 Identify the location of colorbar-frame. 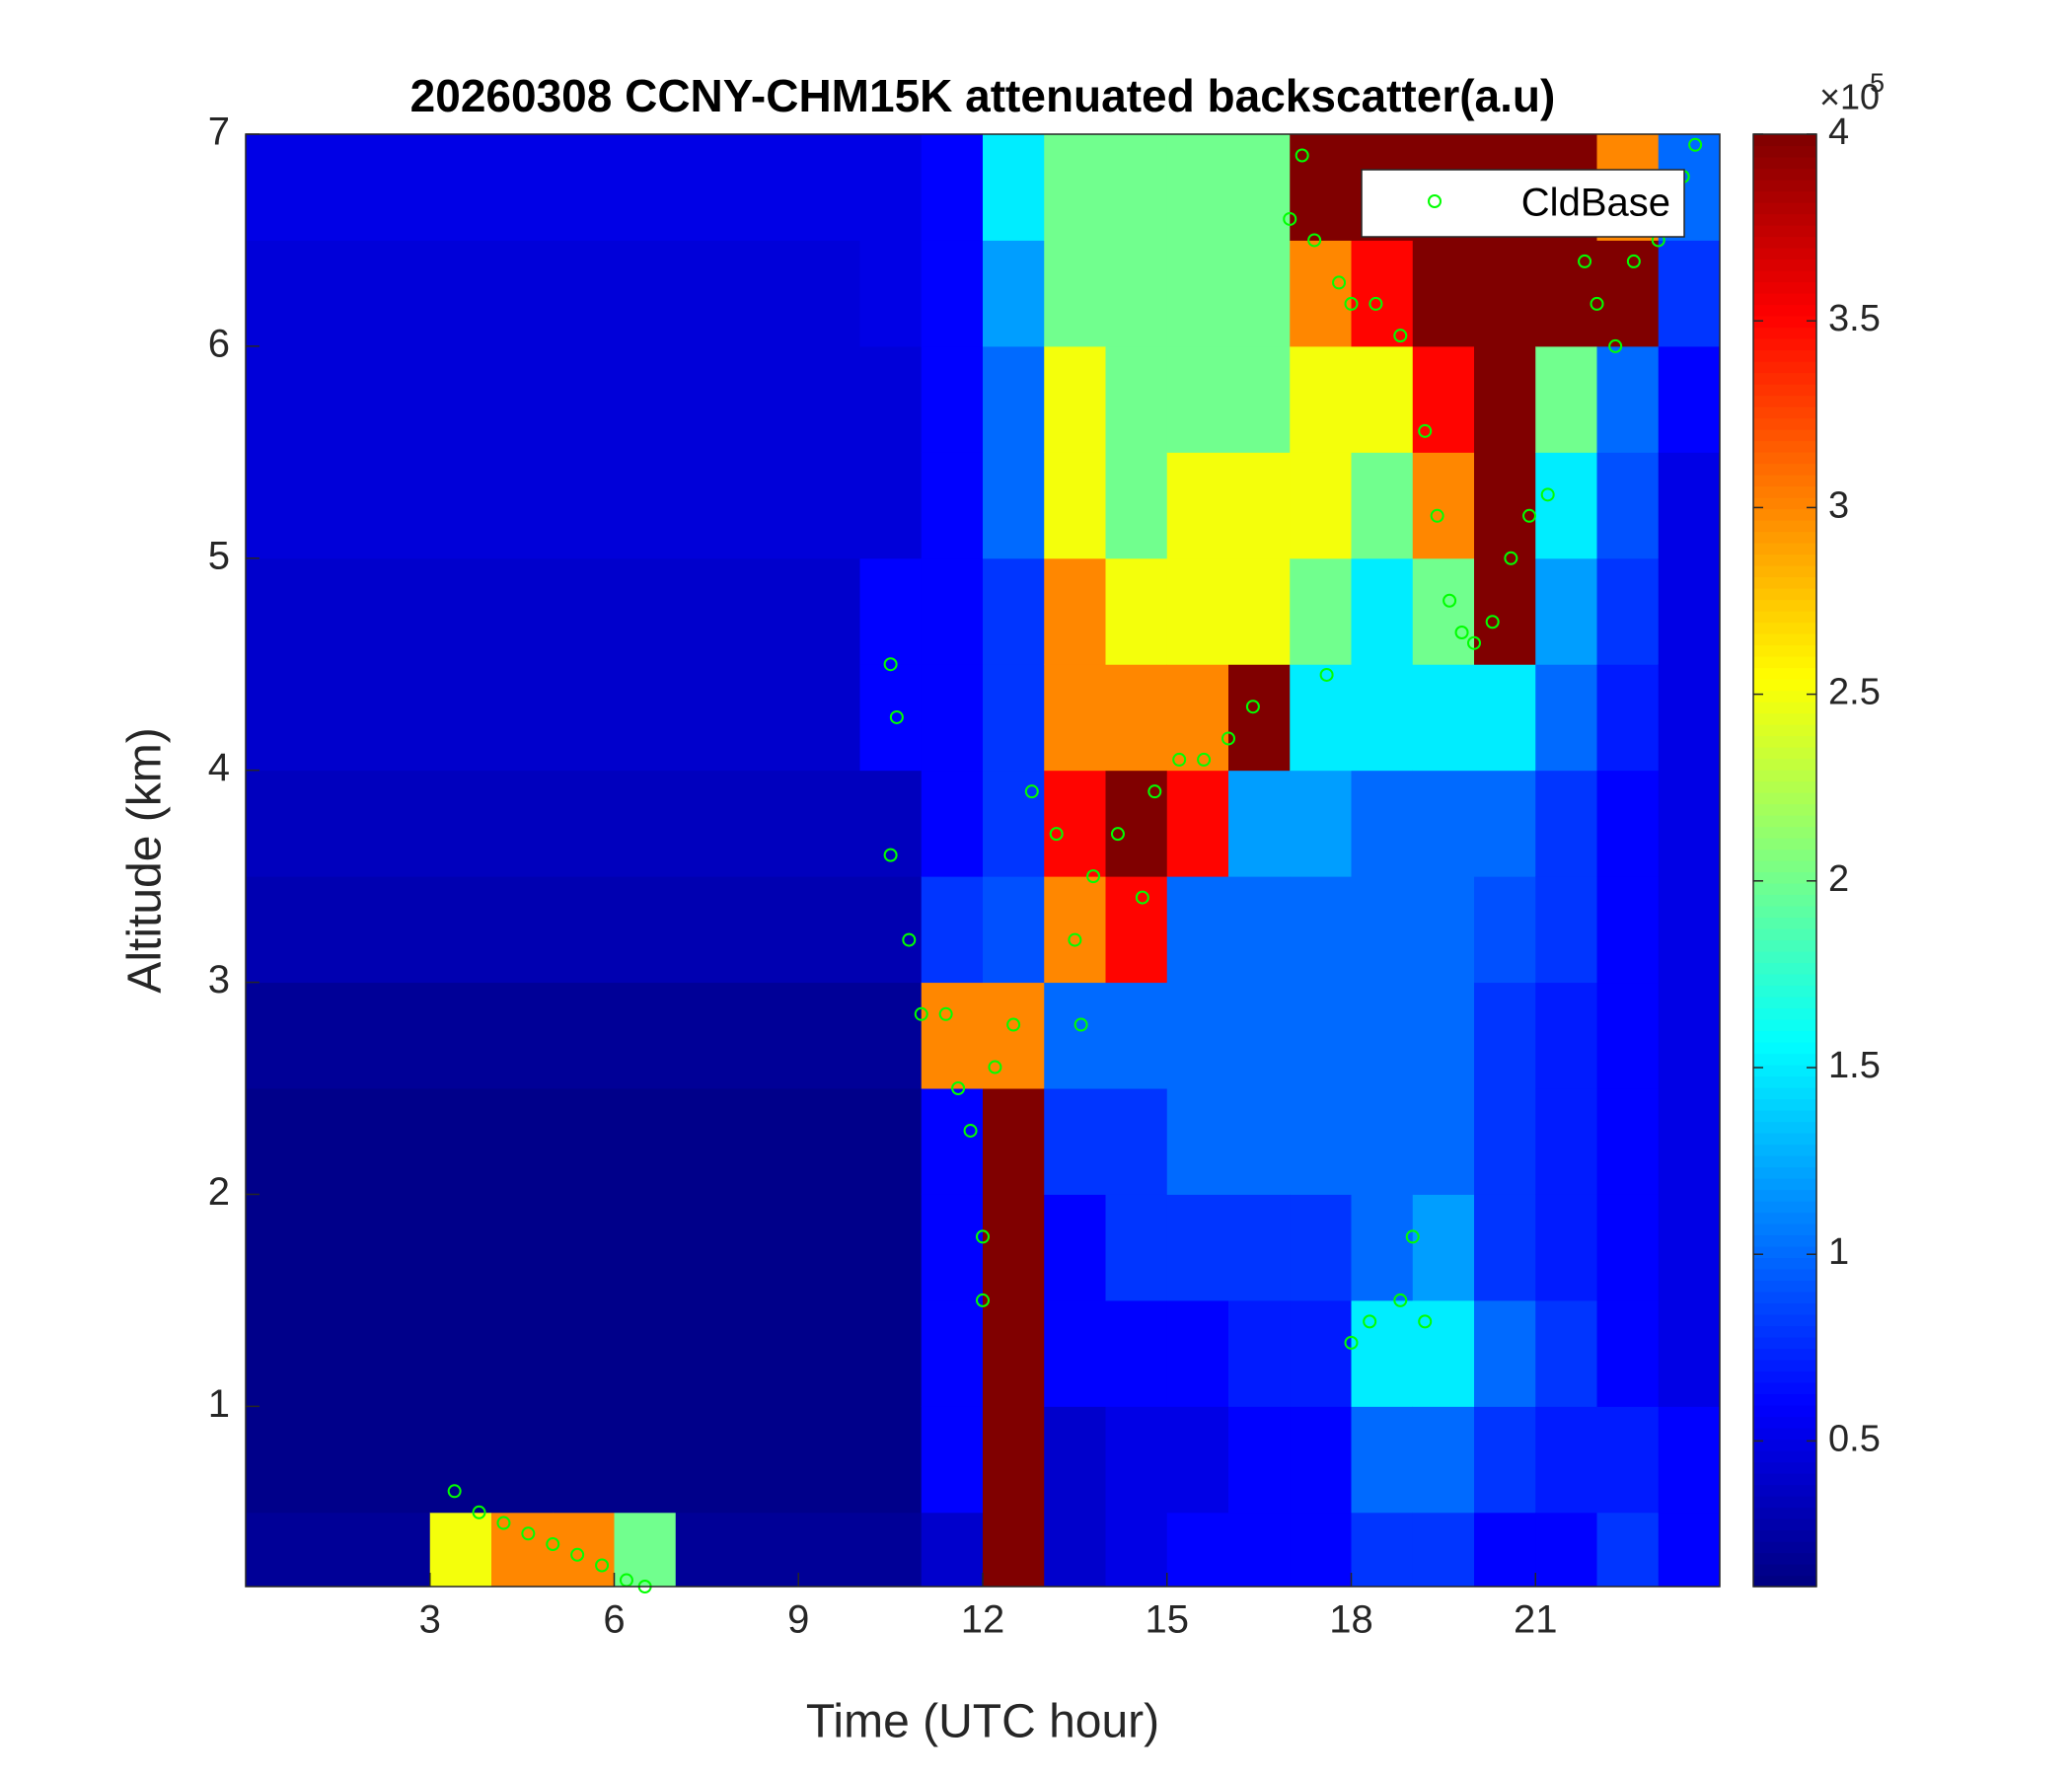
(1785, 861).